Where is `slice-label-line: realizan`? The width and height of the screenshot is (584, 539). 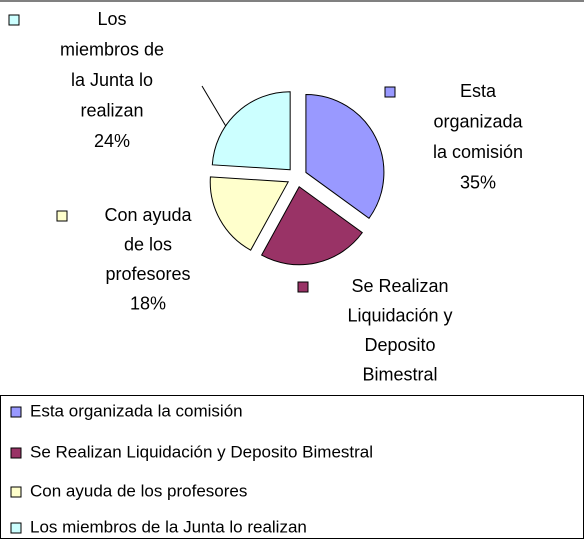 slice-label-line: realizan is located at coordinates (111, 110).